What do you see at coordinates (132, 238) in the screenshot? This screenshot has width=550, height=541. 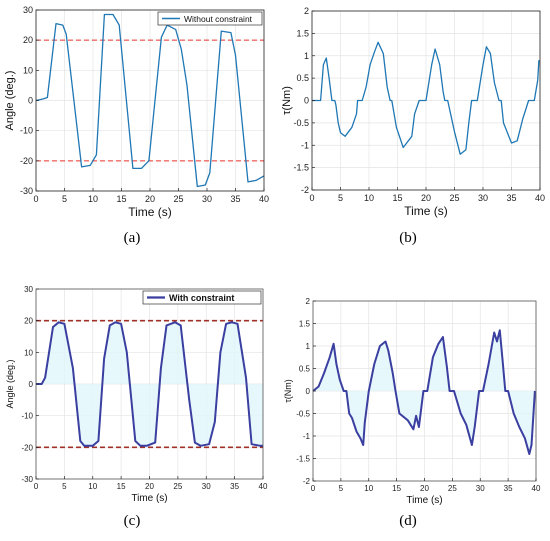 I see `caption-a: (a)` at bounding box center [132, 238].